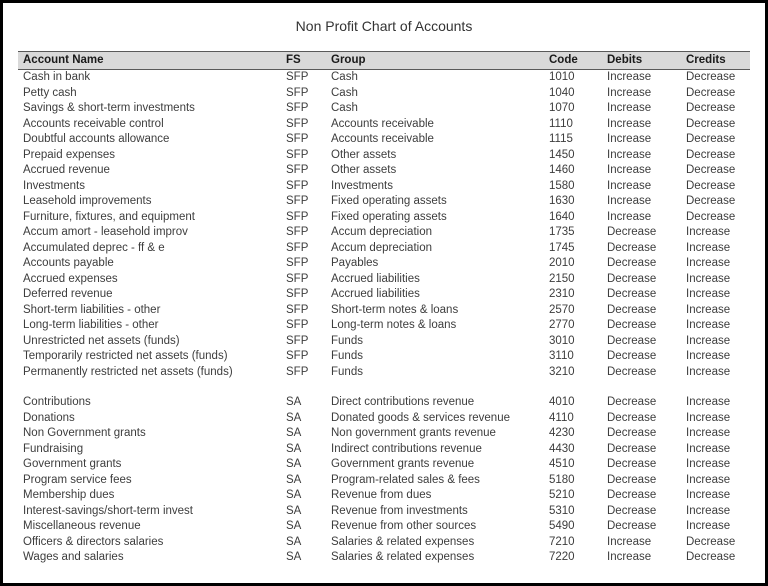  I want to click on cell-code: 1070, so click(562, 108).